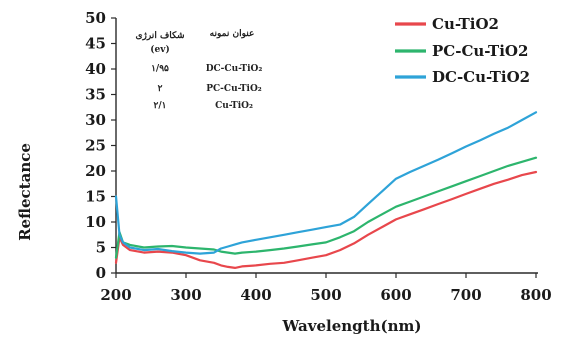  I want to click on y-tick-label: 25, so click(95, 146).